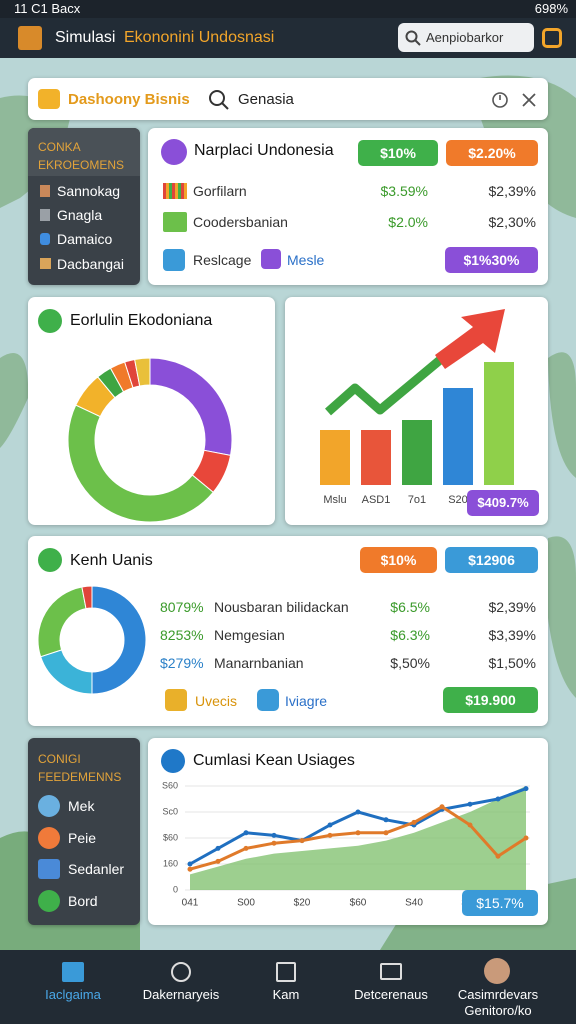 The image size is (576, 1024). What do you see at coordinates (181, 994) in the screenshot?
I see `nav-item: Dakernaryeis` at bounding box center [181, 994].